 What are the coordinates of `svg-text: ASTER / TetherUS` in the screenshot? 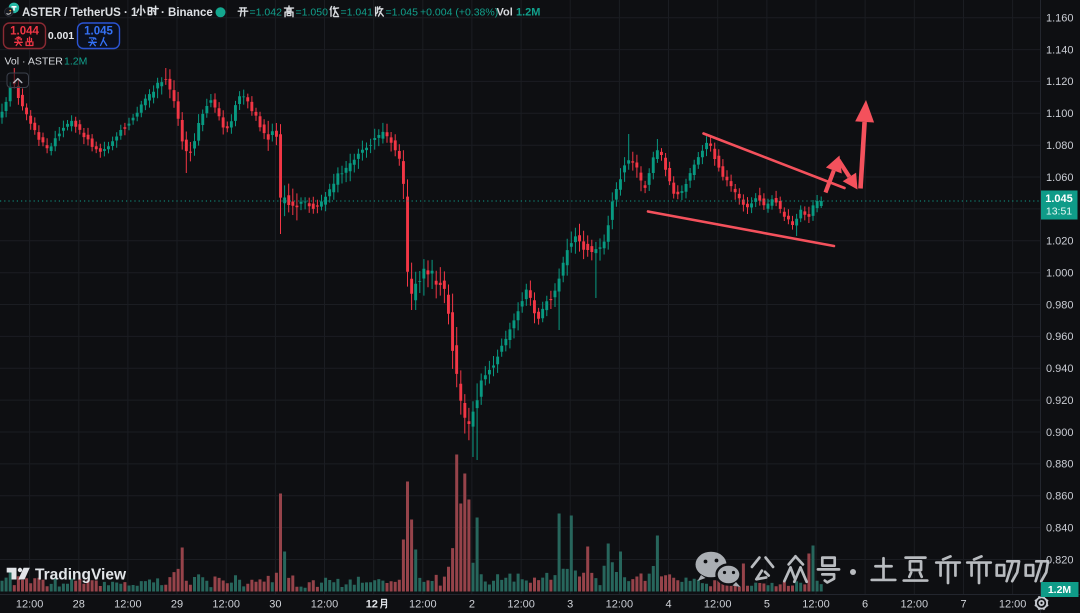 It's located at (71, 13).